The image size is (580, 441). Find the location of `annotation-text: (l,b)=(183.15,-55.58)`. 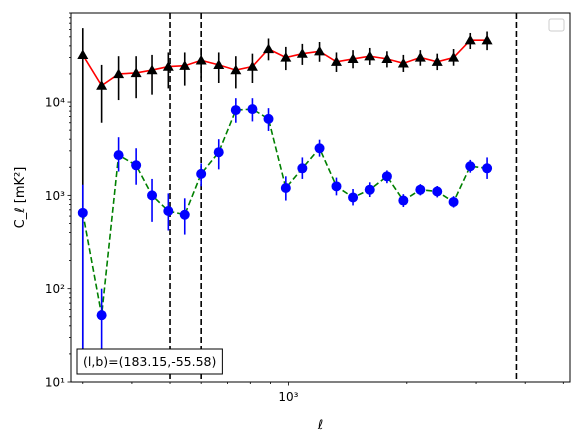

annotation-text: (l,b)=(183.15,-55.58) is located at coordinates (149, 361).